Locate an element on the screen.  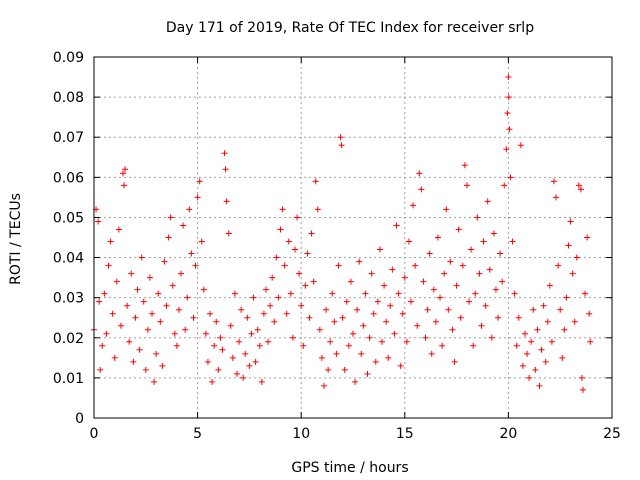
y-tick-label: 0.03 is located at coordinates (68, 299).